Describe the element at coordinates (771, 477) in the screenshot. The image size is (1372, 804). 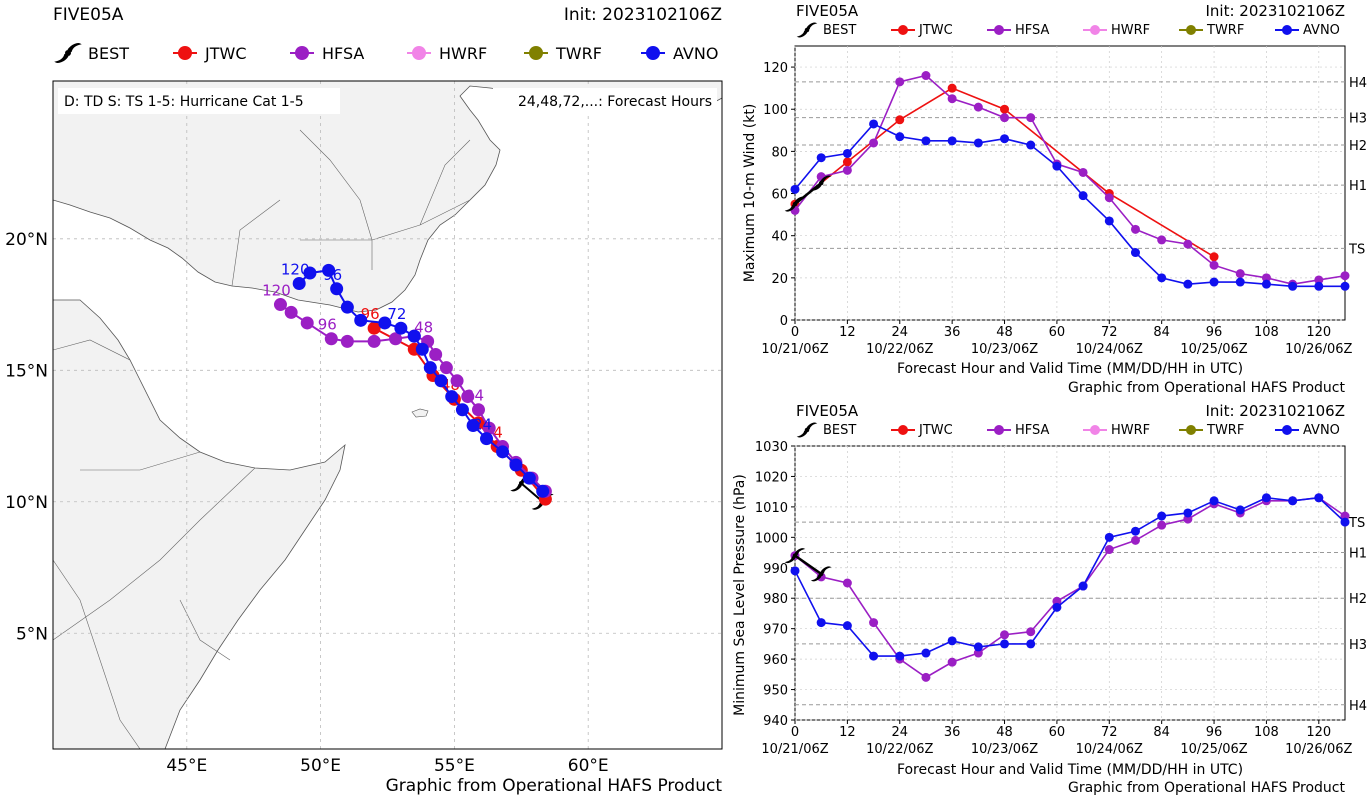
I see `y-tick-label: 1020` at that location.